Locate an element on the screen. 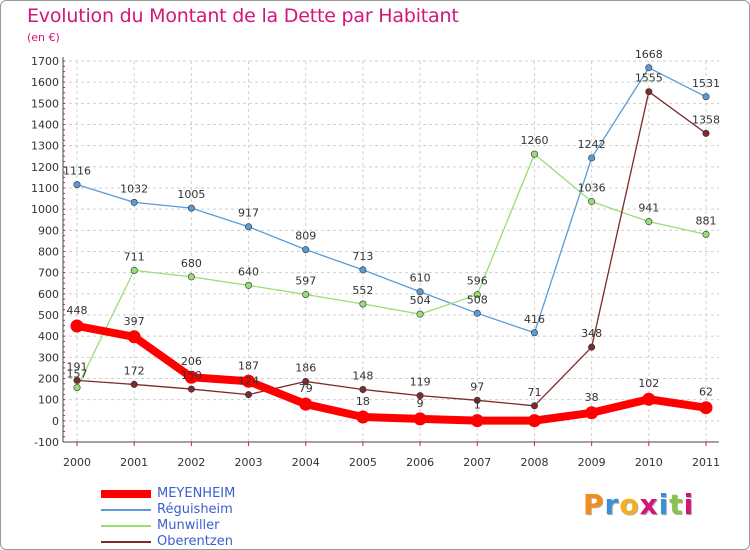 This screenshot has width=750, height=550. chart-subtitle: (en €) is located at coordinates (43, 37).